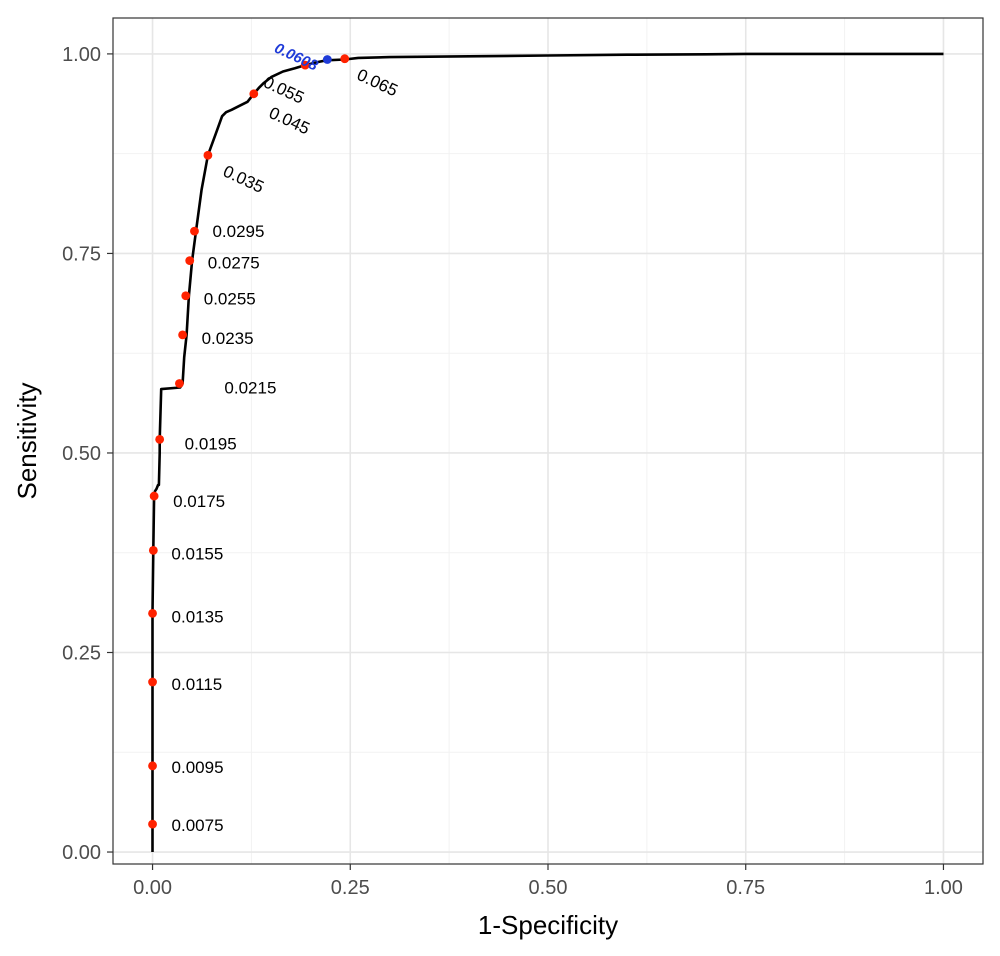 This screenshot has height=956, width=1000. What do you see at coordinates (943, 888) in the screenshot?
I see `x-tick-label: 1.00` at bounding box center [943, 888].